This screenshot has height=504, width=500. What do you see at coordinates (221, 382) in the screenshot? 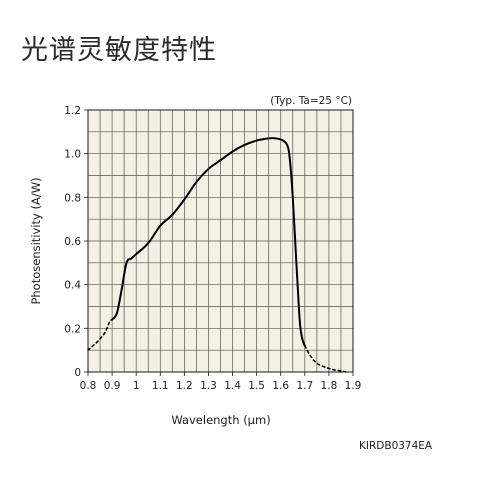
I see `x-tick-labels: 0.8 0.9 1 1.1 1.2 1.3 1.4 1.5 1.6 1.7 1.8 1.9` at bounding box center [221, 382].